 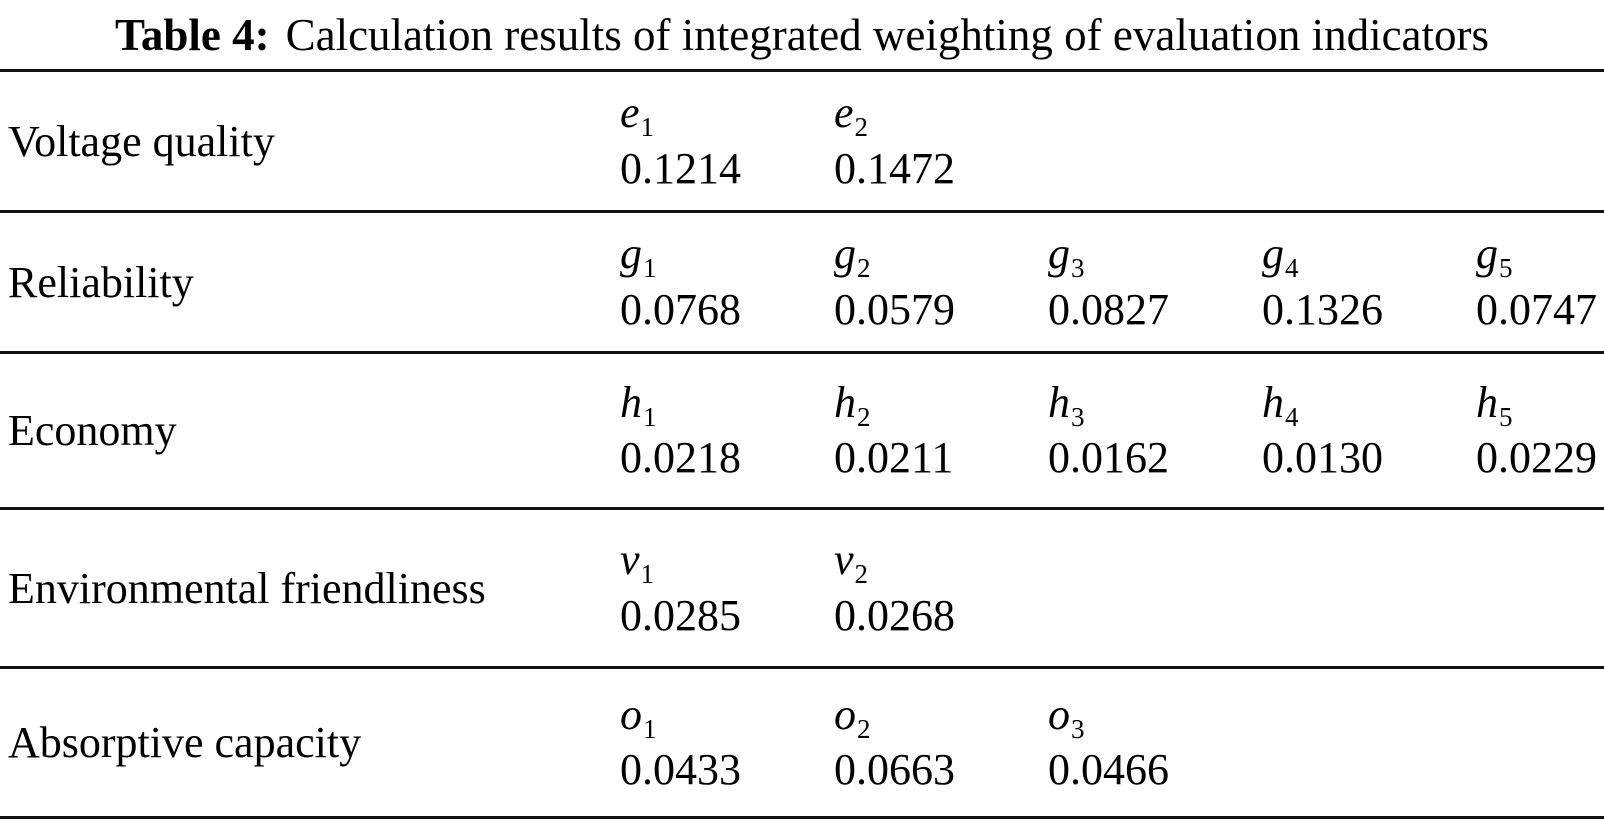 What do you see at coordinates (1322, 457) in the screenshot?
I see `indicator-weight: 0.0130` at bounding box center [1322, 457].